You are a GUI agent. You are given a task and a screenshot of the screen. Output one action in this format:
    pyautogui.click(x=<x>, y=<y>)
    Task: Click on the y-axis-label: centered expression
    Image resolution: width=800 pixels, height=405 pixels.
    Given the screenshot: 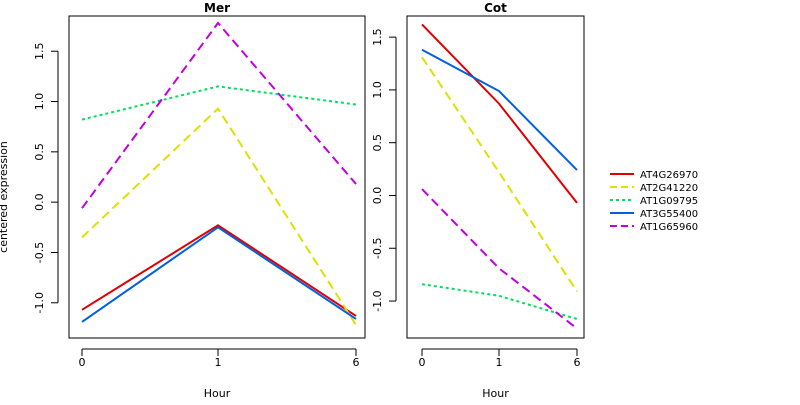 What is the action you would take?
    pyautogui.click(x=5, y=197)
    